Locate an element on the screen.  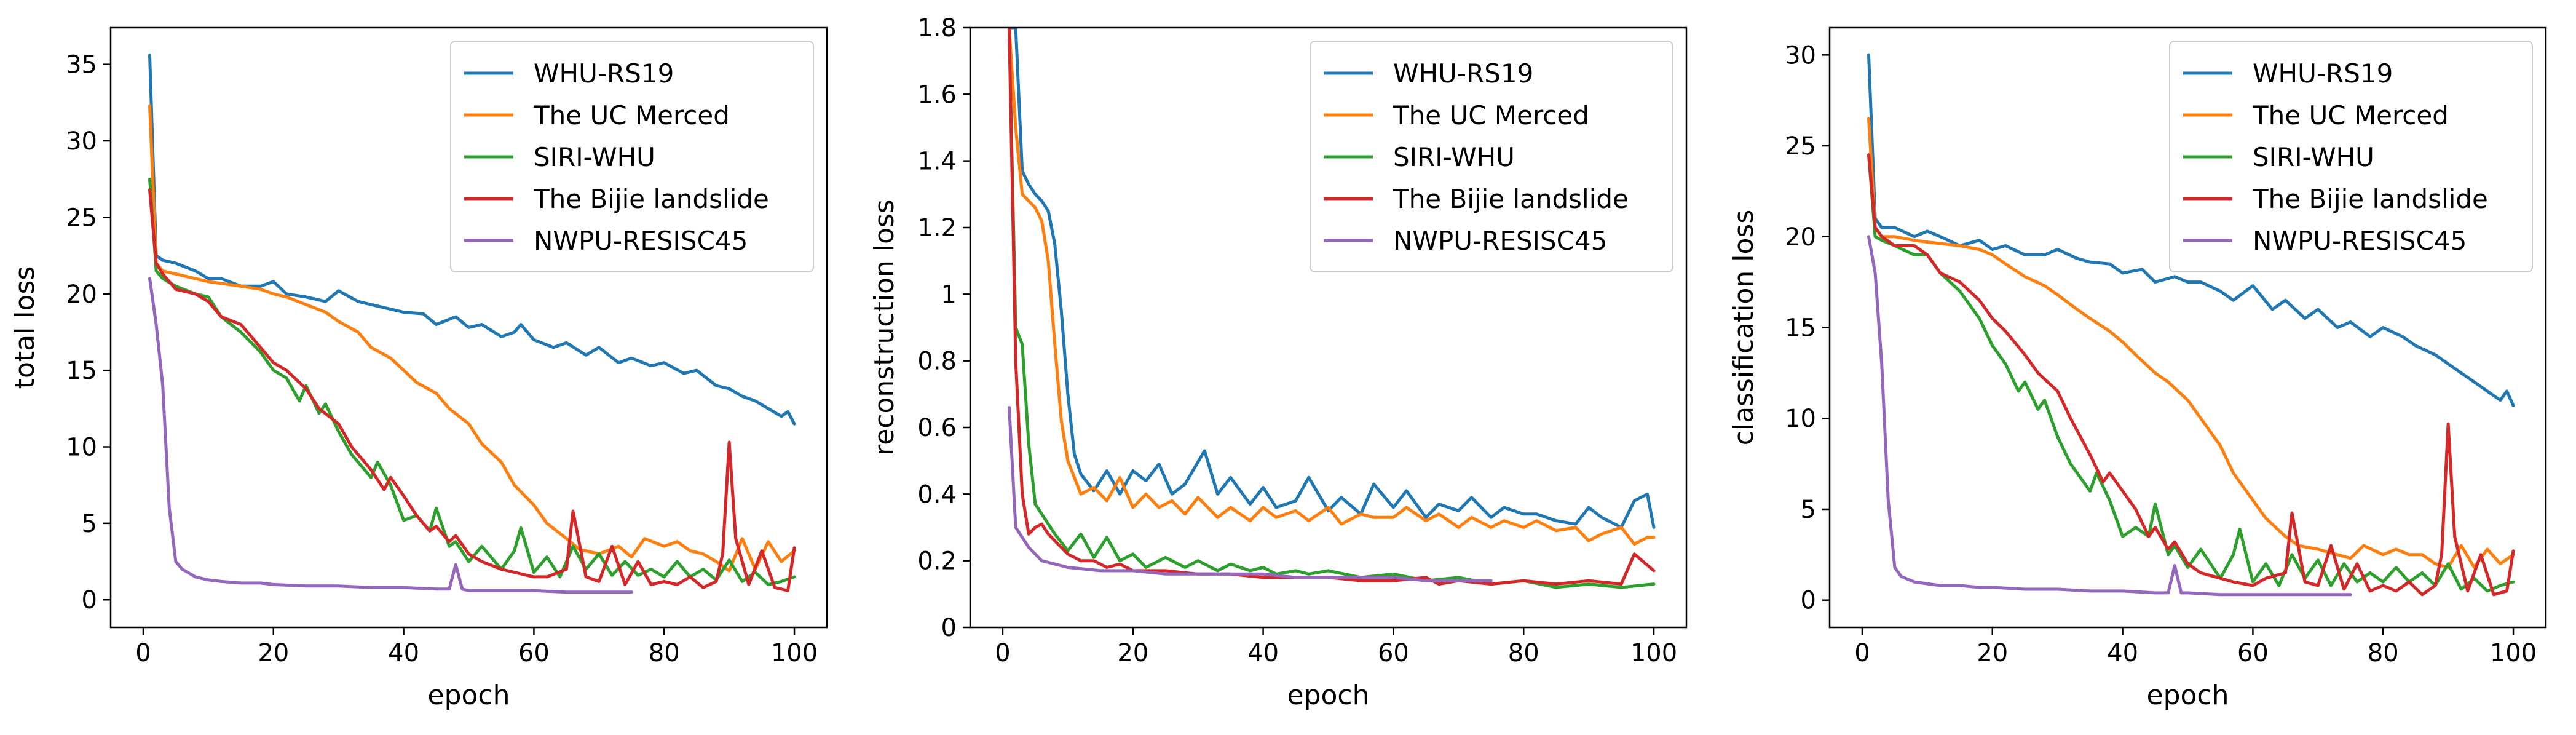
series-line-siri-whu is located at coordinates (472, 382).